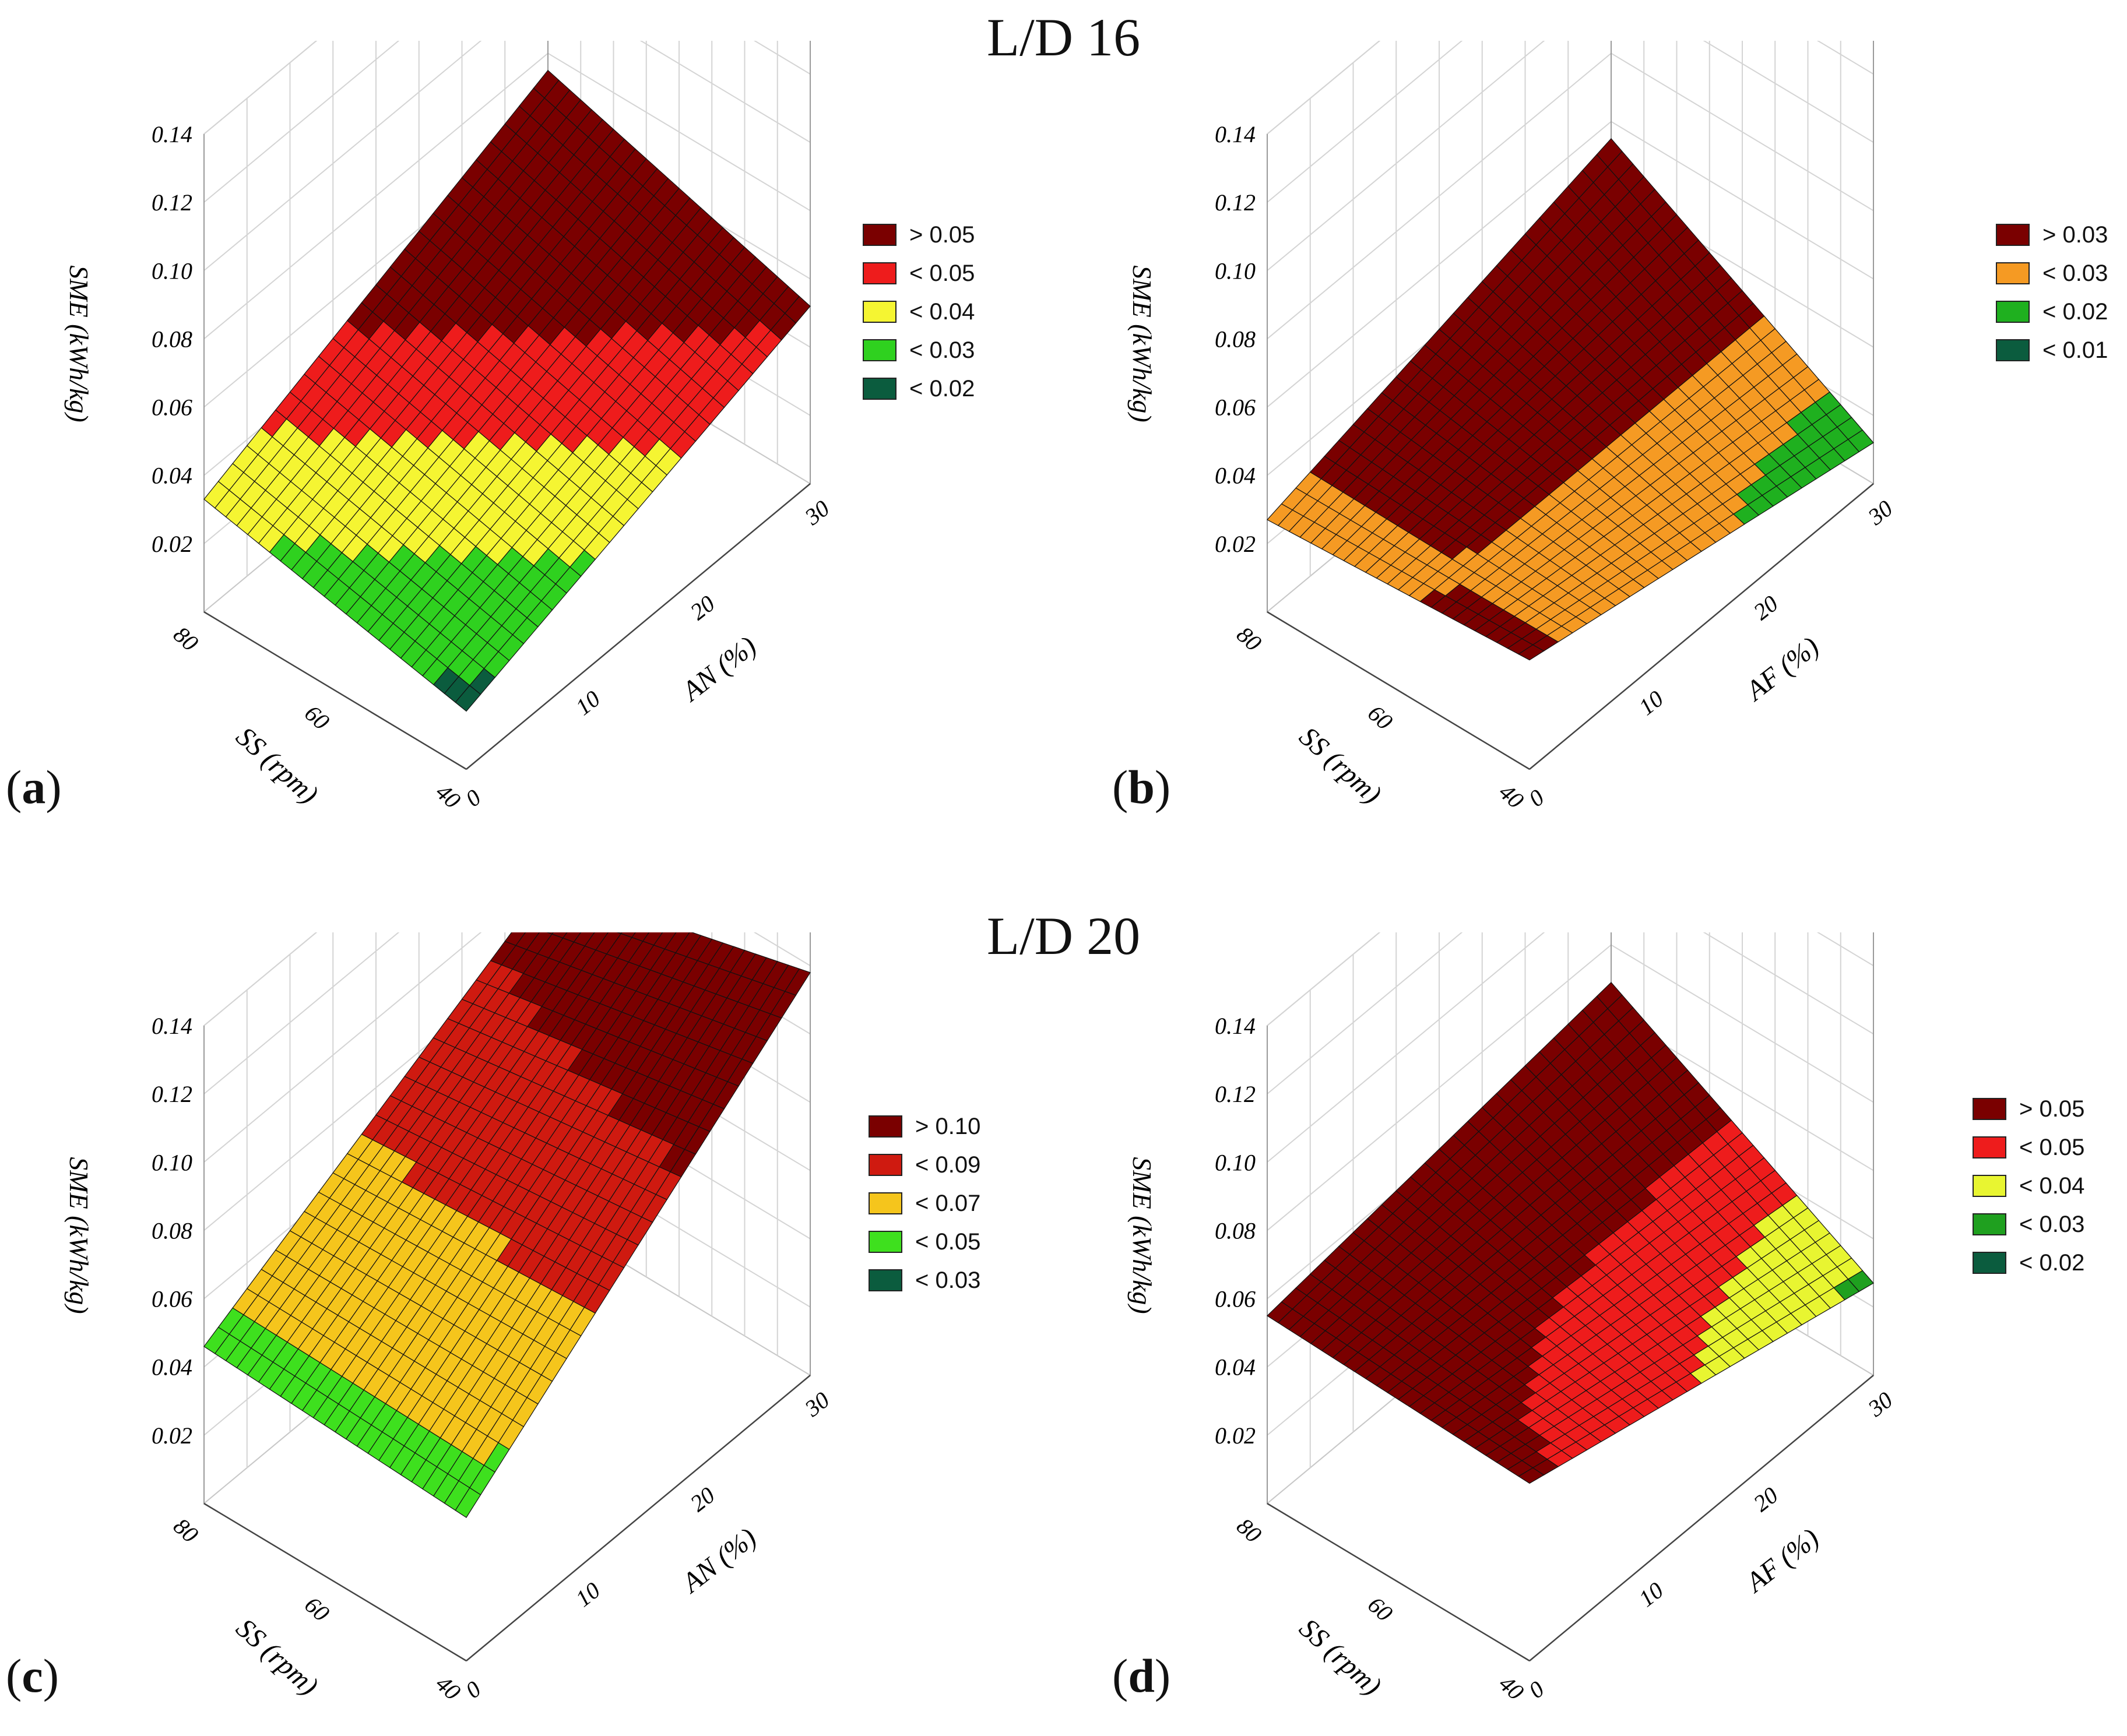 This screenshot has height=1736, width=2127. Describe the element at coordinates (2075, 350) in the screenshot. I see `legend-label: < 0.01` at that location.